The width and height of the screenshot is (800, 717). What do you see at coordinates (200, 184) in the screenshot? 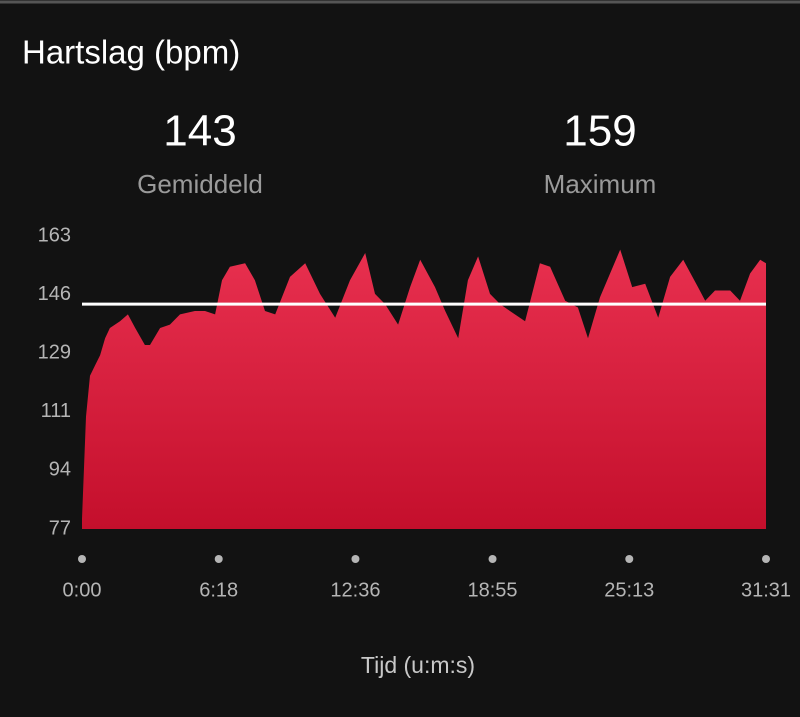
I see `average-label: Gemiddeld` at bounding box center [200, 184].